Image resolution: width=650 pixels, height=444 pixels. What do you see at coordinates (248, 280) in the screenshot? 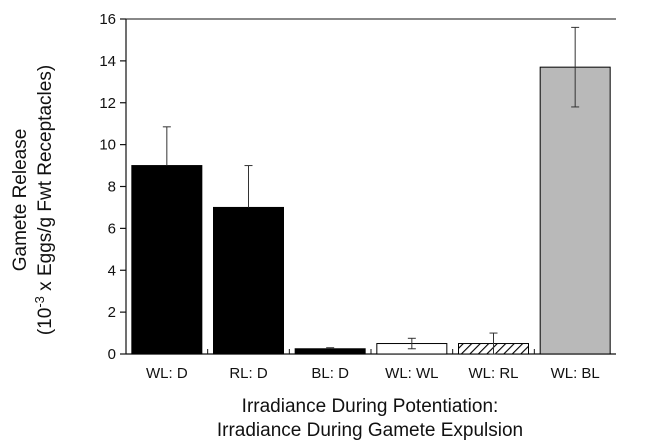
I see `bar-rl-d` at bounding box center [248, 280].